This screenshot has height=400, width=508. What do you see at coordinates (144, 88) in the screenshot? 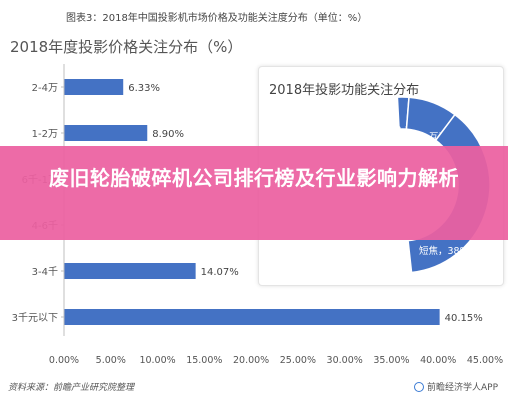
I see `bar-value-label: 6.33%` at bounding box center [144, 88].